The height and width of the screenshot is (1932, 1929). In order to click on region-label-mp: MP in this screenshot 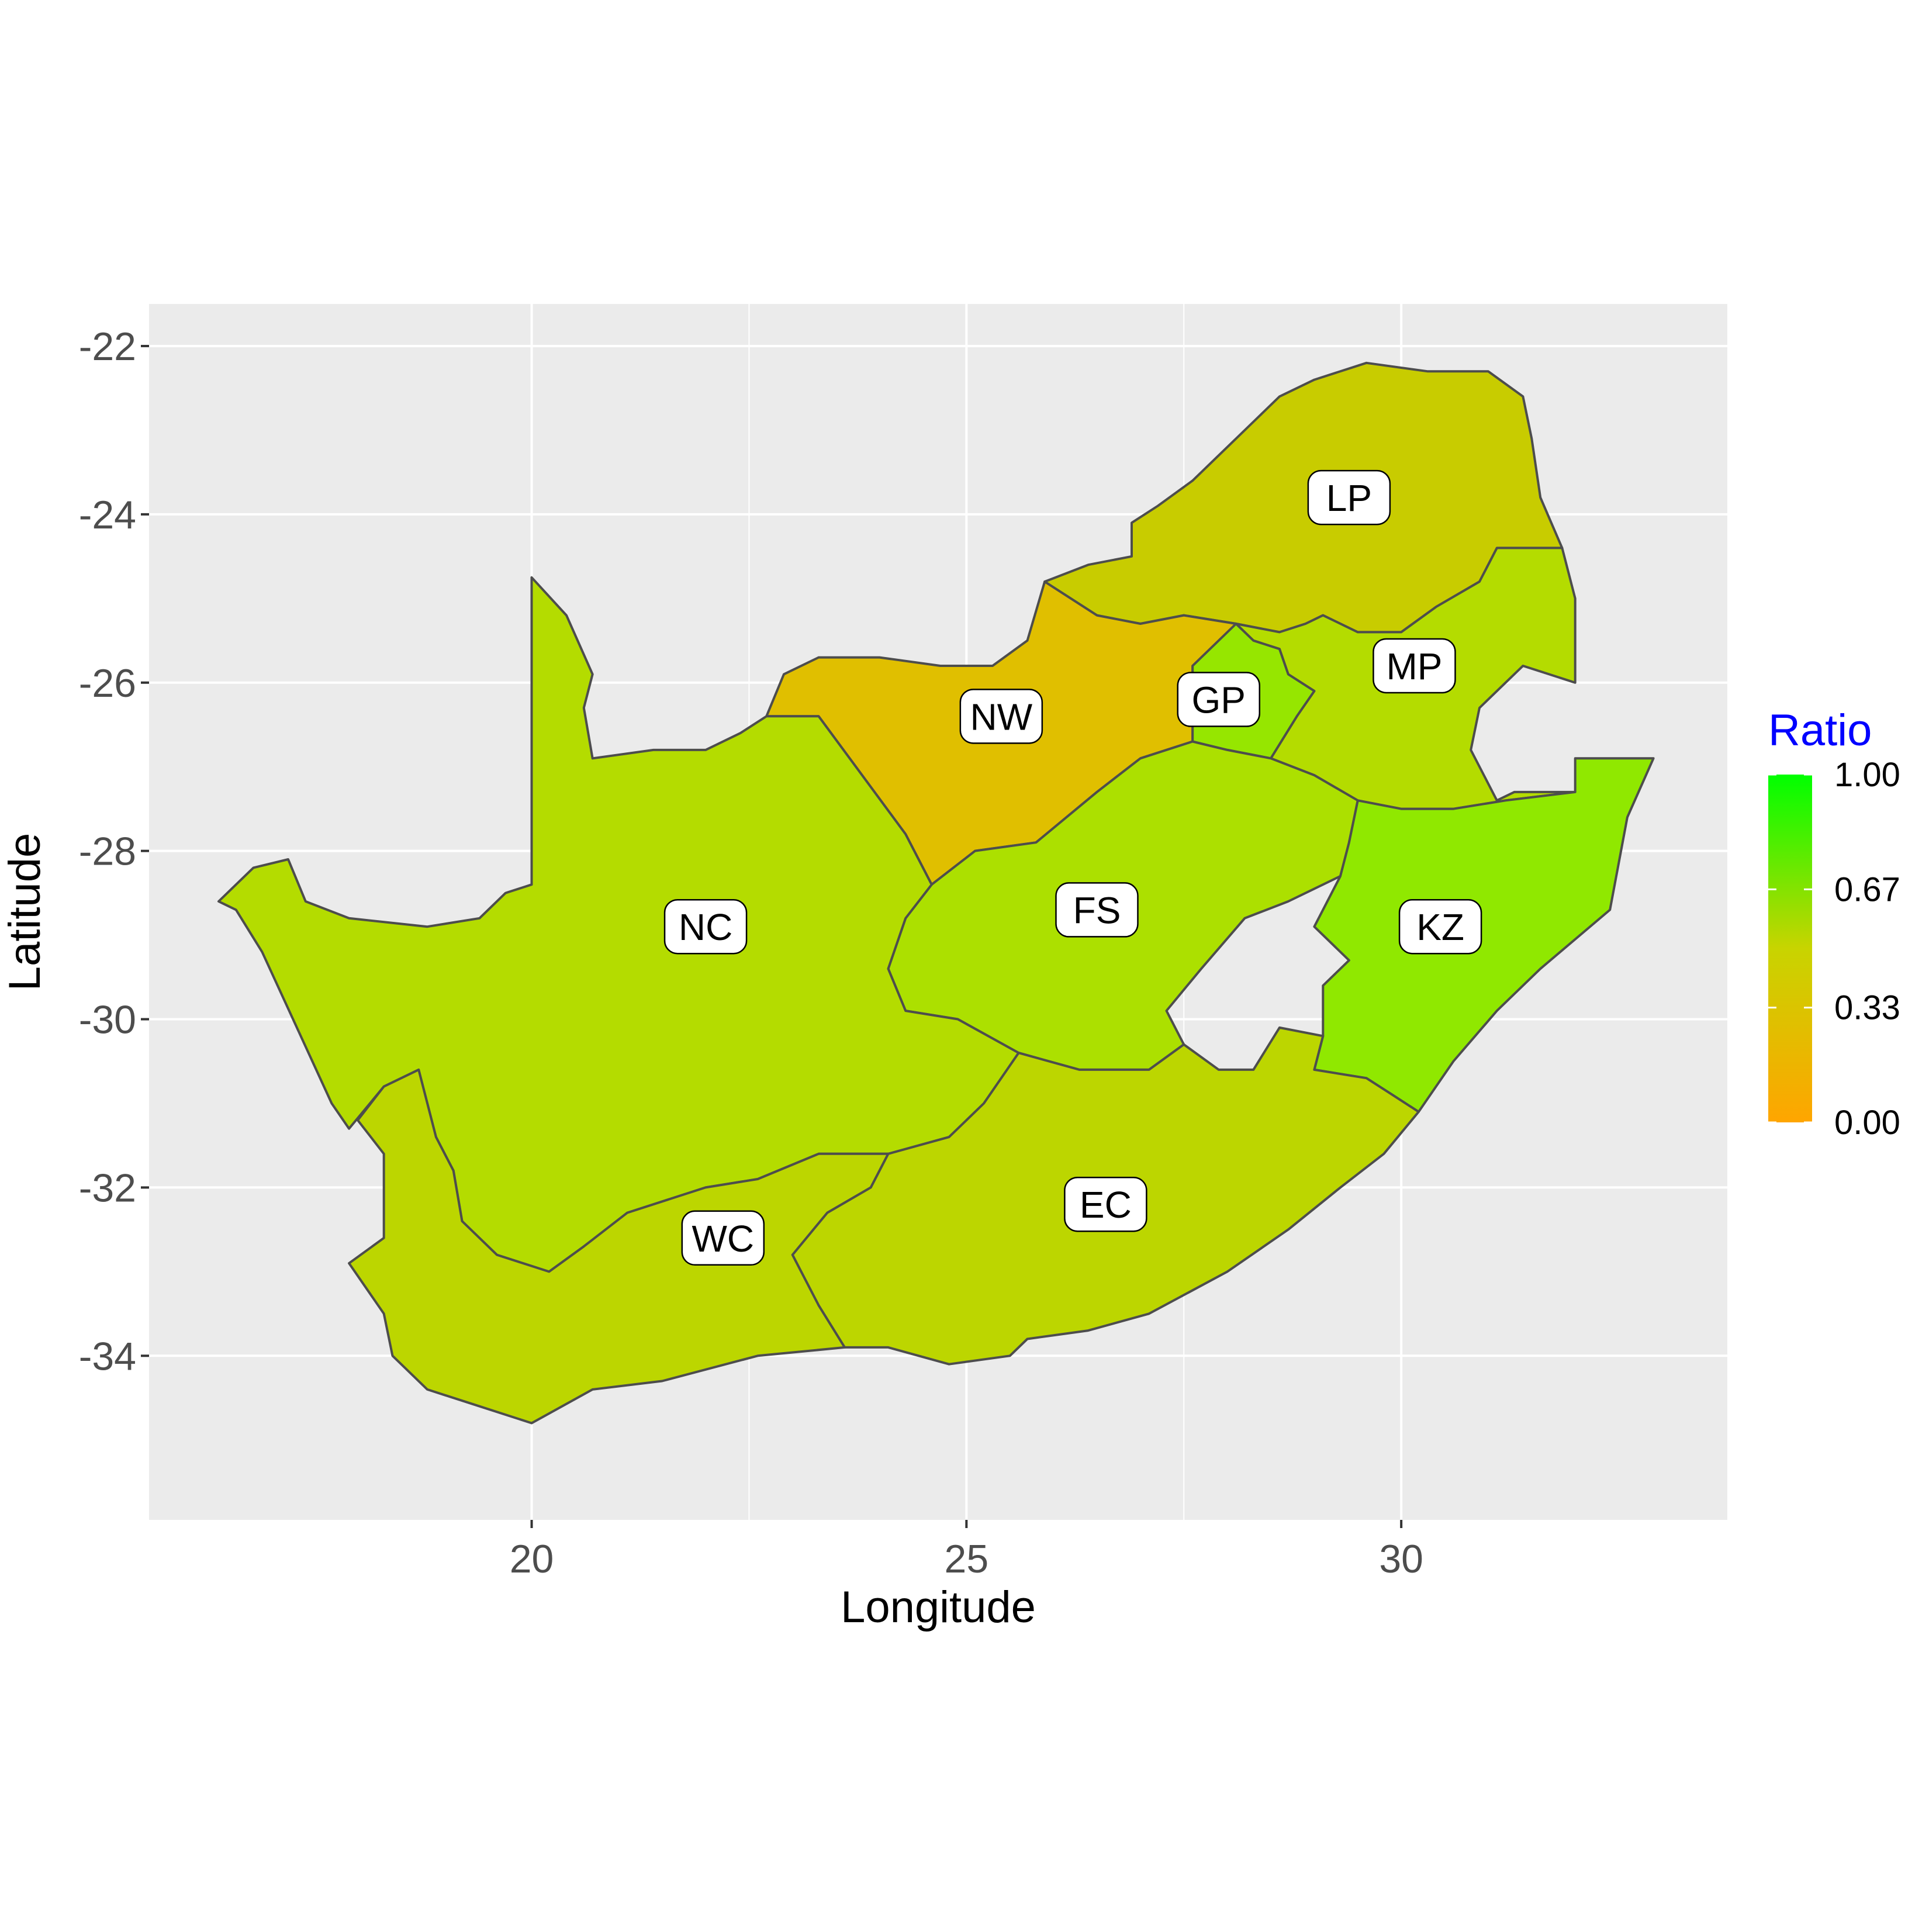, I will do `click(1414, 666)`.